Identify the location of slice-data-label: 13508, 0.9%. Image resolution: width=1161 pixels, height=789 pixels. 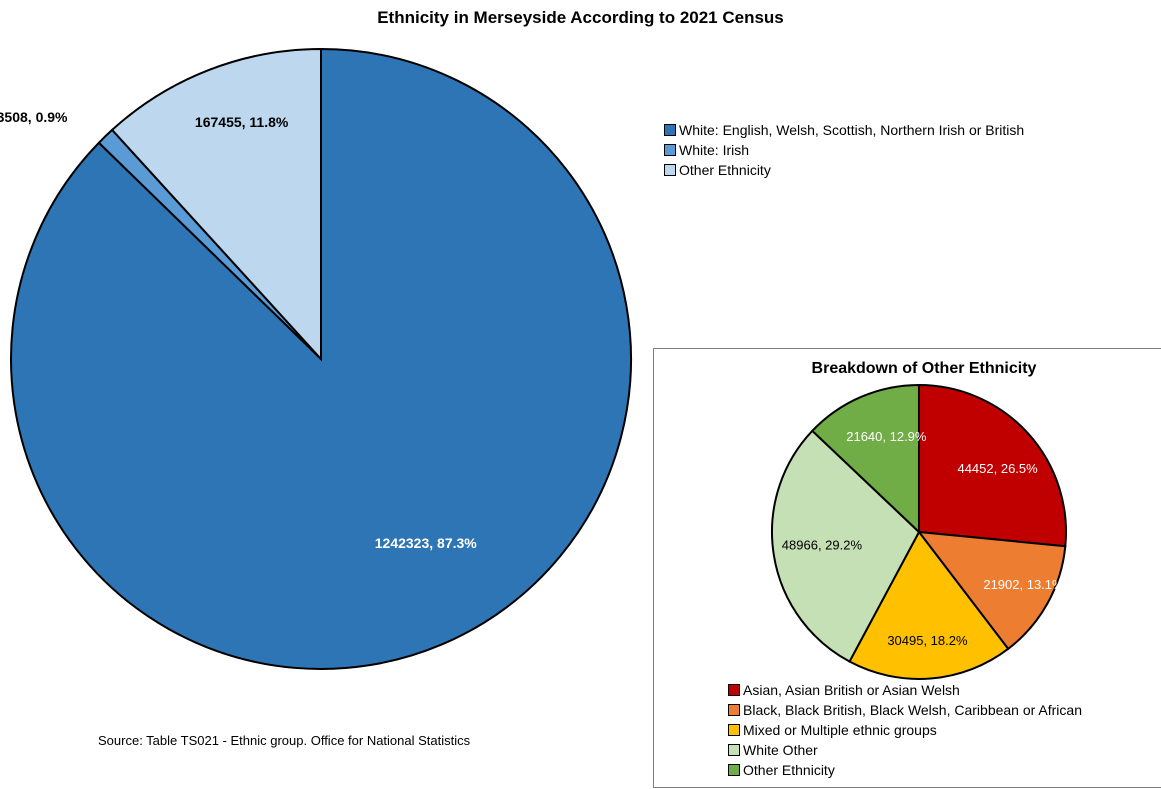
(34, 117).